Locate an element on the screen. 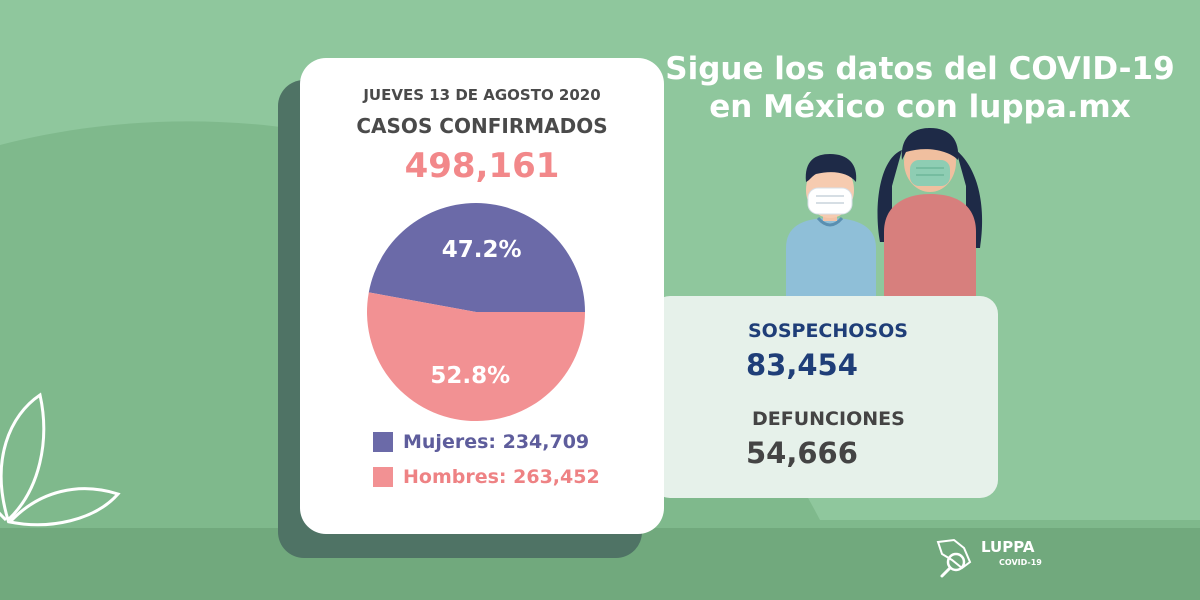 This screenshot has height=600, width=1200. pie-label-hombres: 52.8% is located at coordinates (470, 376).